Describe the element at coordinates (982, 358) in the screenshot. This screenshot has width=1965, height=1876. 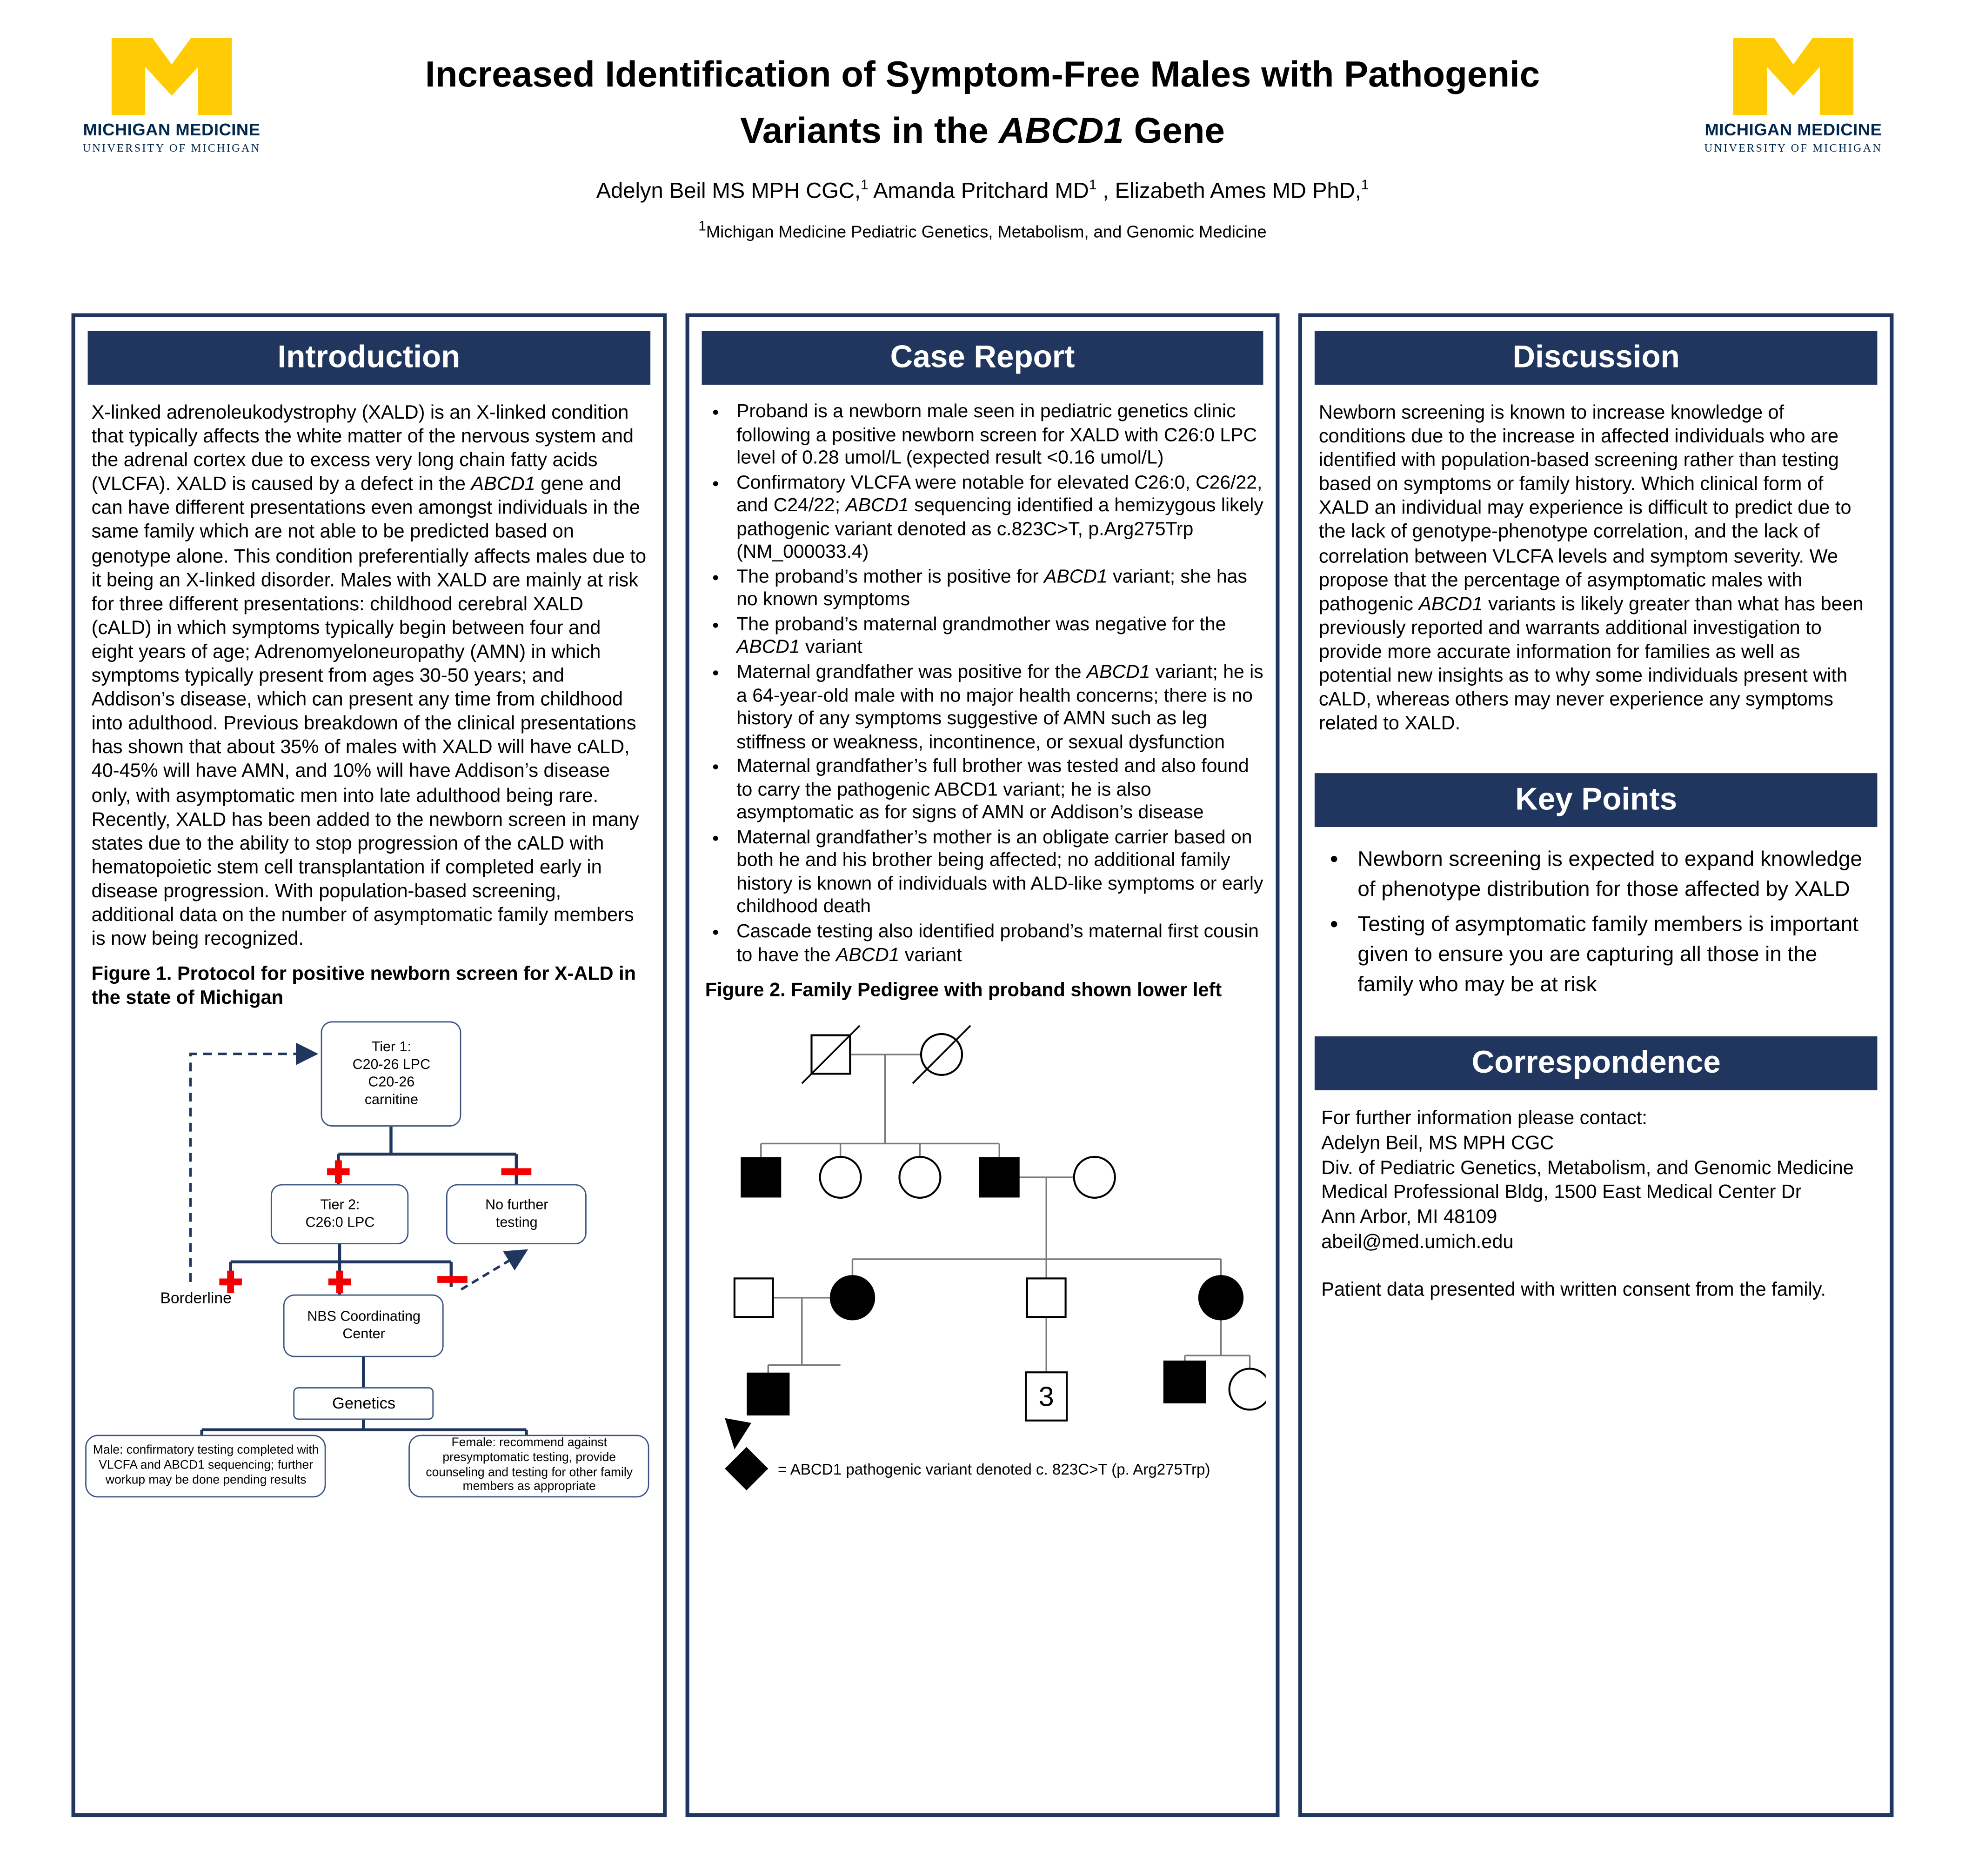
I see `section-header-case-report: Case Report` at that location.